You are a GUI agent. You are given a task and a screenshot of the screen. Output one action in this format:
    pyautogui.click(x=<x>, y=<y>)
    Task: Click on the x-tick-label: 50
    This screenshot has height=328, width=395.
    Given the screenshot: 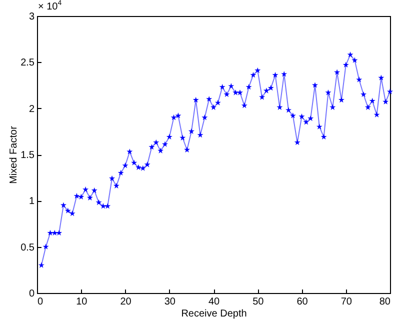 What is the action you would take?
    pyautogui.click(x=258, y=302)
    